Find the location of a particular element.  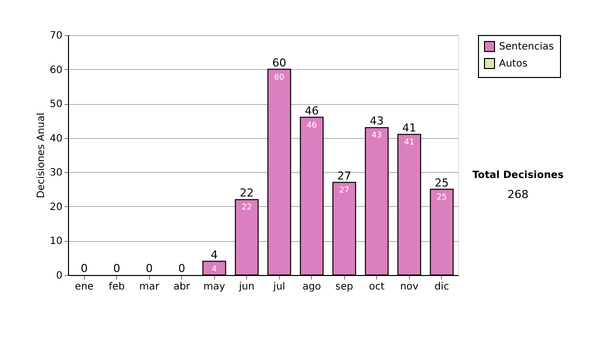

x-tick-label: sep is located at coordinates (344, 287).